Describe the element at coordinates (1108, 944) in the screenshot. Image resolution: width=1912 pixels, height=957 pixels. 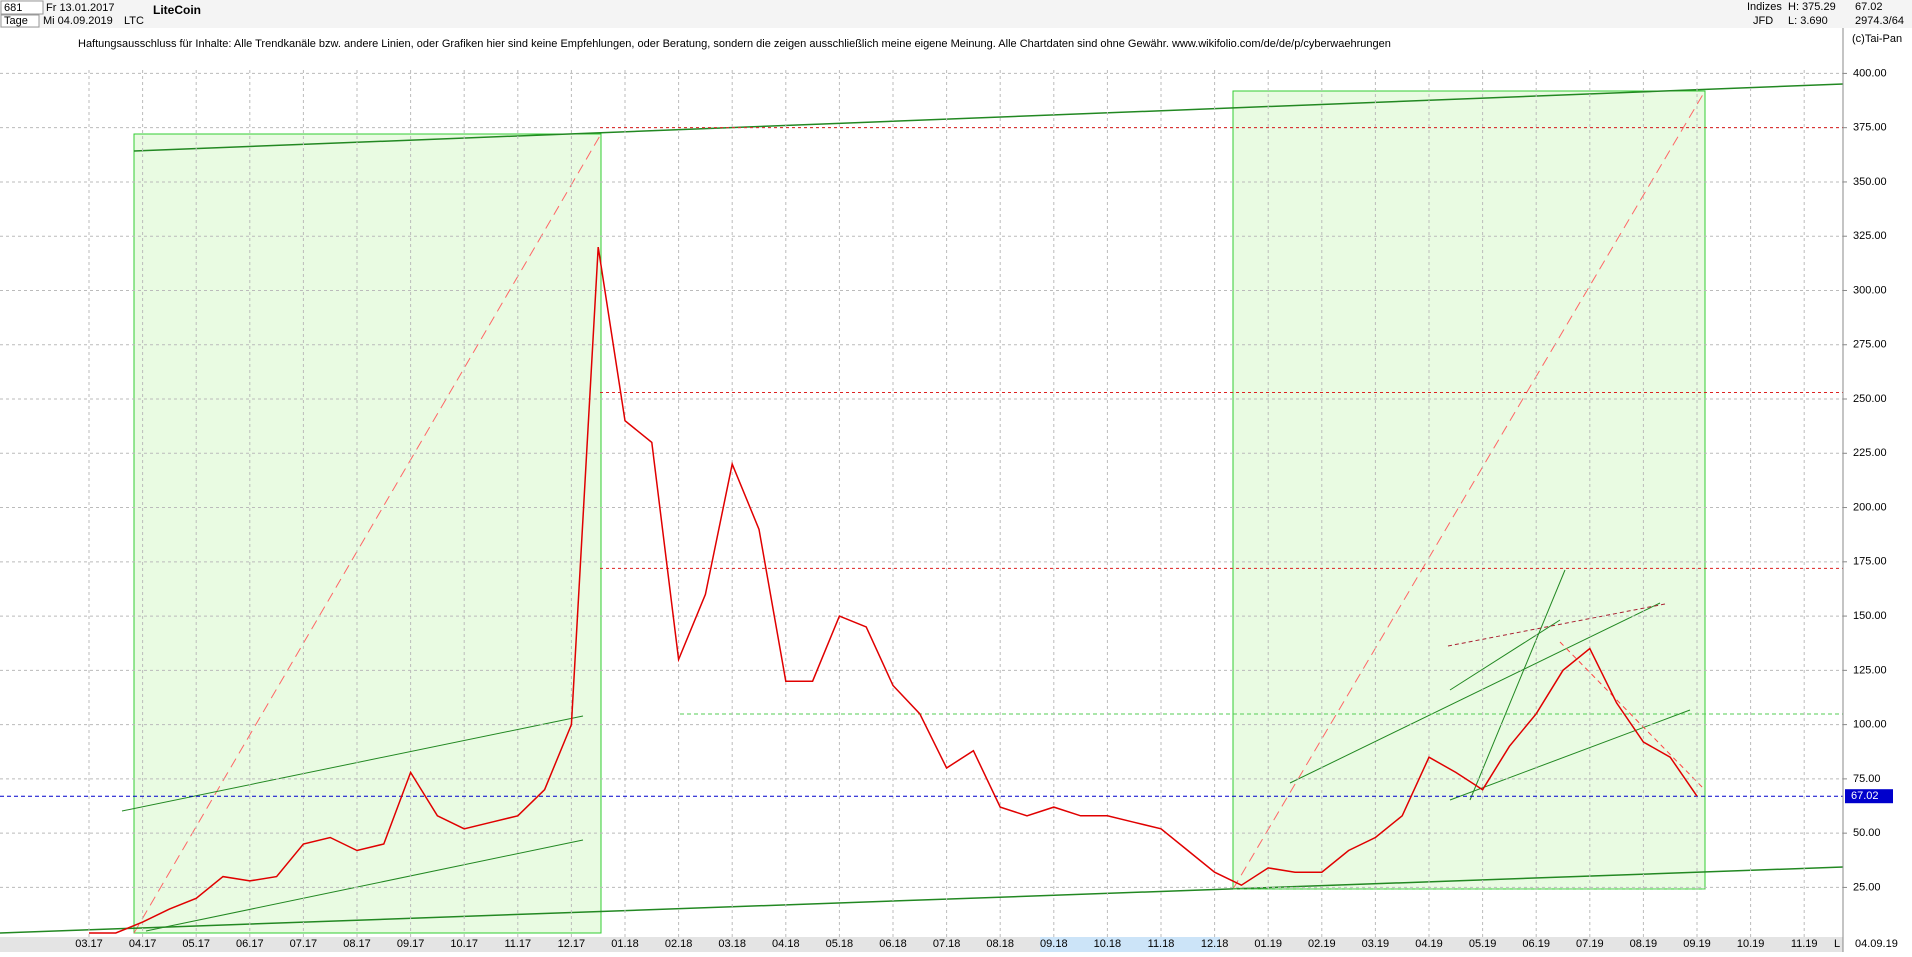
I see `x-tick-label: 10.18` at that location.